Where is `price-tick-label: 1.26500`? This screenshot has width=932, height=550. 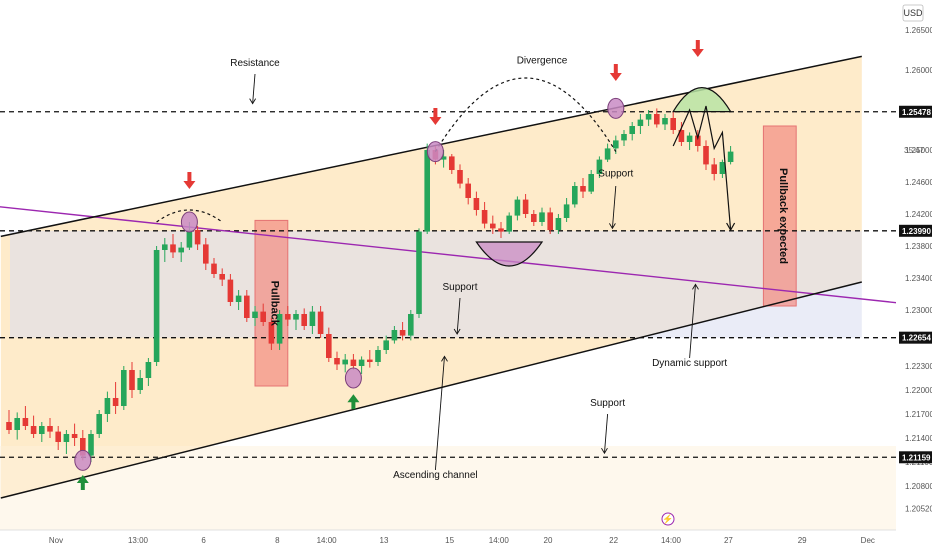
price-tick-label: 1.26500 is located at coordinates (918, 30).